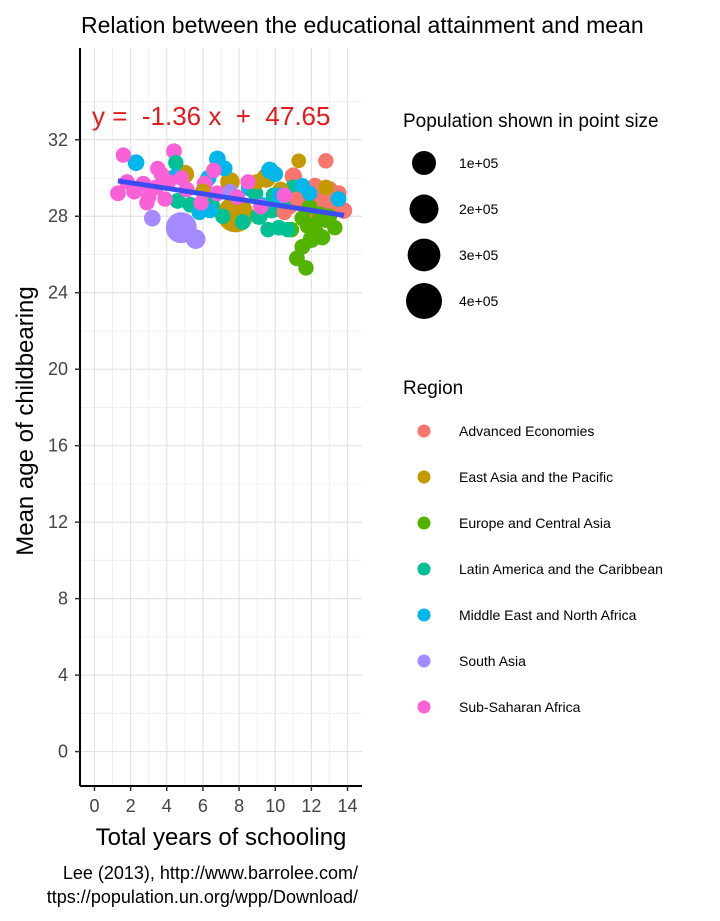 The height and width of the screenshot is (921, 720). I want to click on y-tick-label: 4, so click(63, 675).